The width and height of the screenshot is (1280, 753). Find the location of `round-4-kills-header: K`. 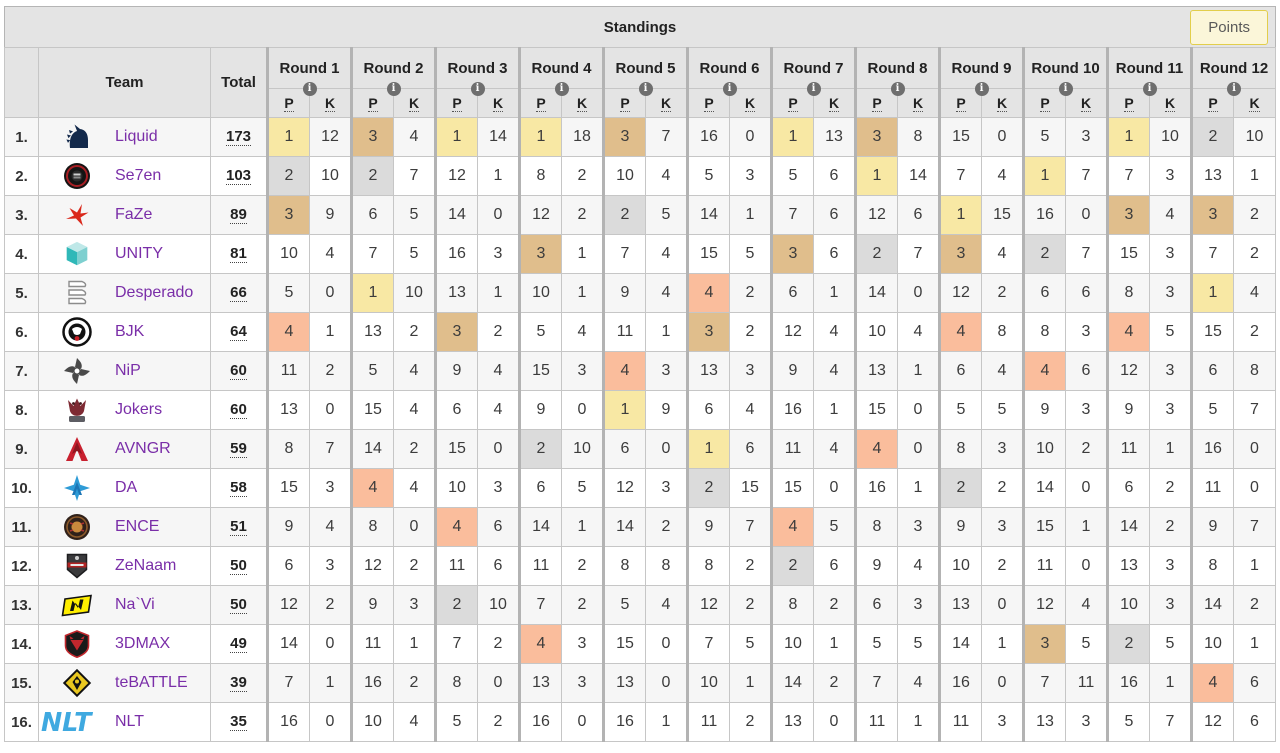

round-4-kills-header: K is located at coordinates (582, 103).